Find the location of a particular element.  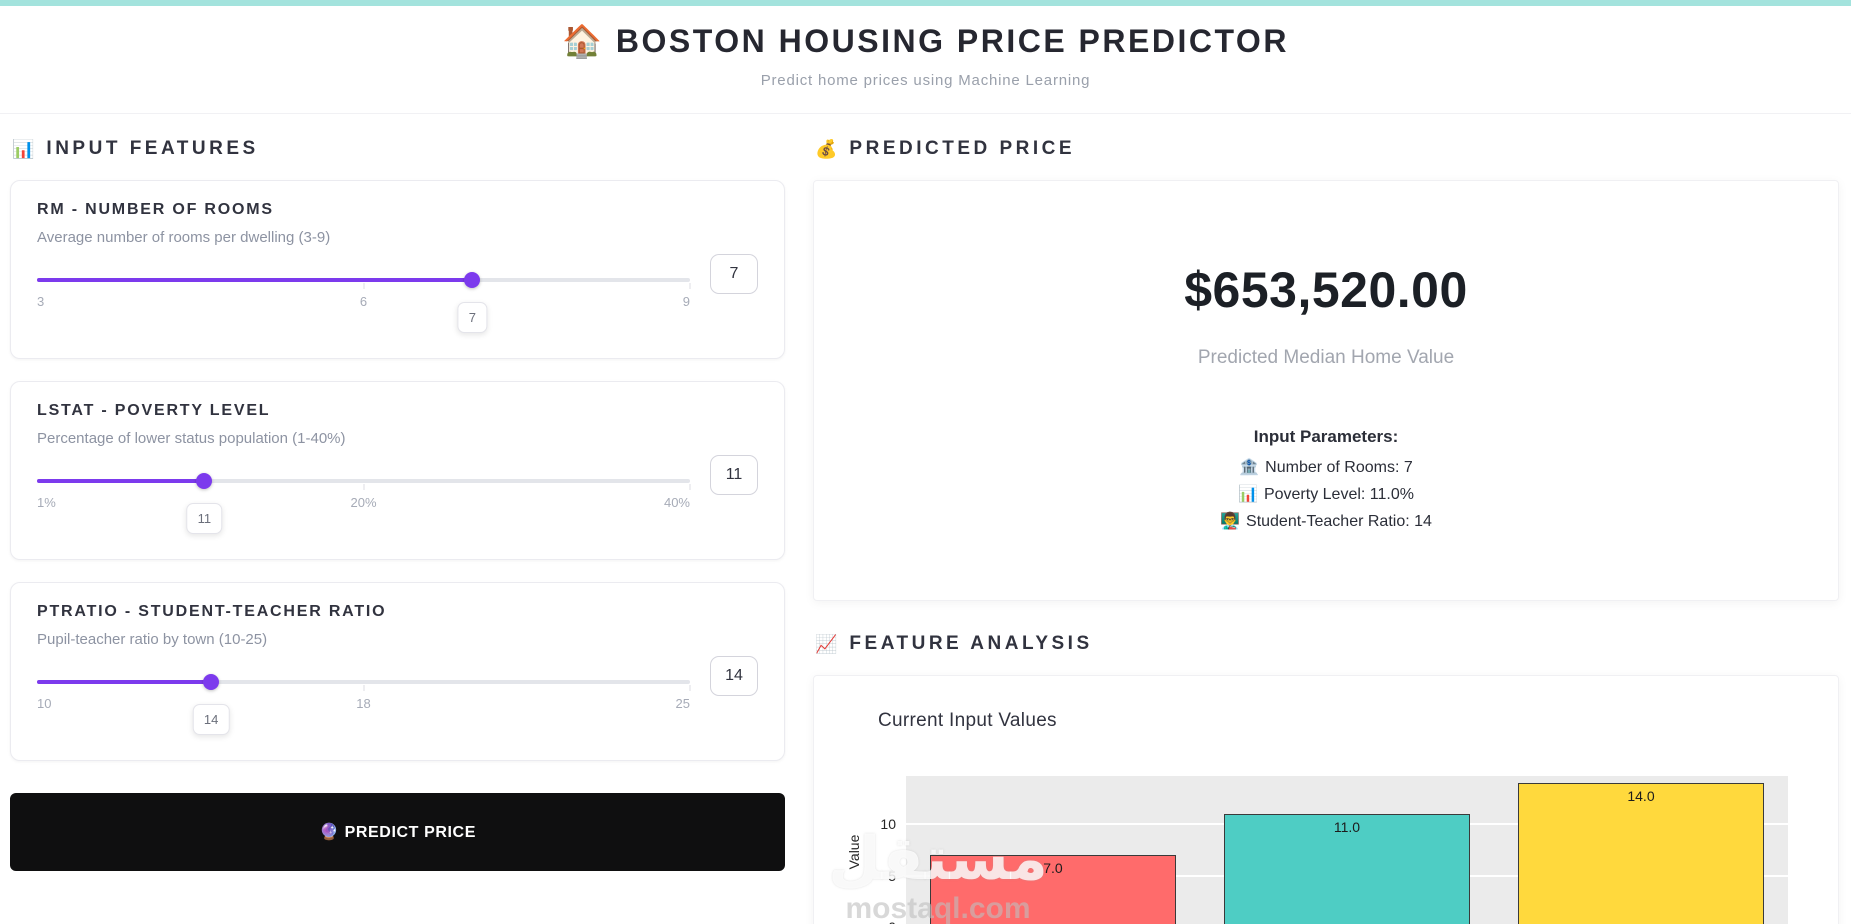

feature-analysis-heading: 📈 FEATURE ANALYSIS is located at coordinates (1327, 644).